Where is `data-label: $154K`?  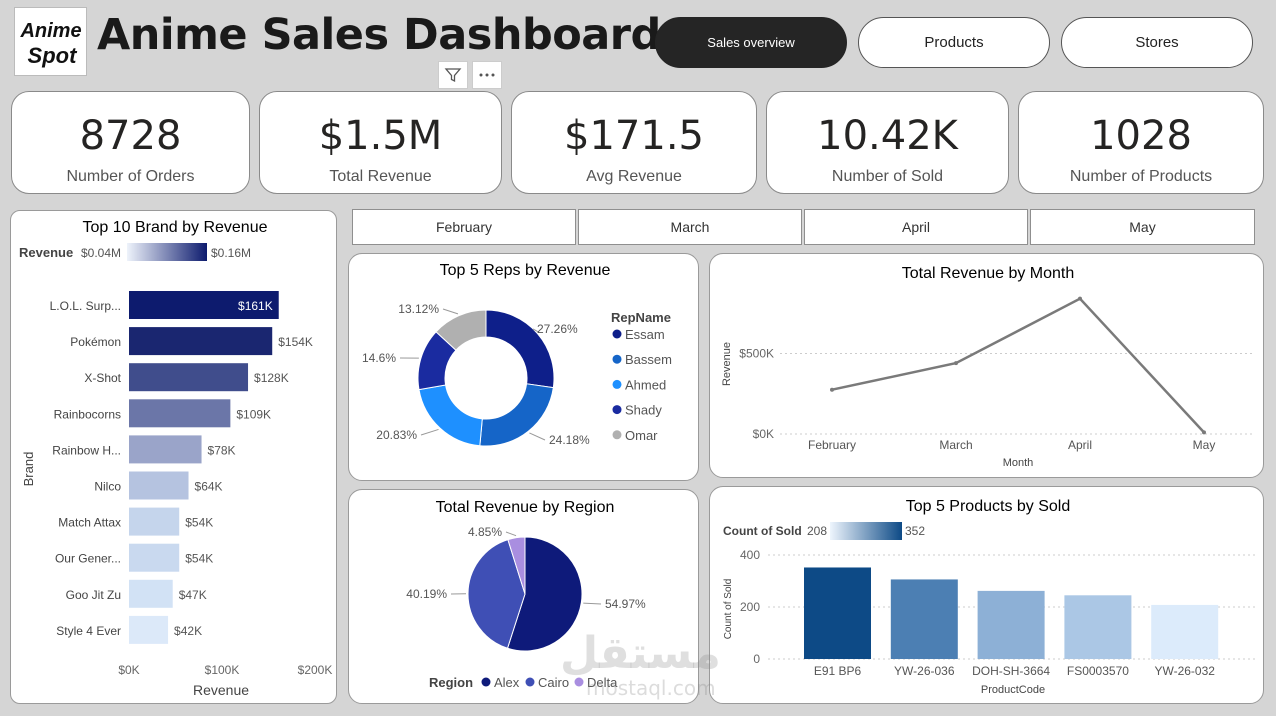
data-label: $154K is located at coordinates (295, 342).